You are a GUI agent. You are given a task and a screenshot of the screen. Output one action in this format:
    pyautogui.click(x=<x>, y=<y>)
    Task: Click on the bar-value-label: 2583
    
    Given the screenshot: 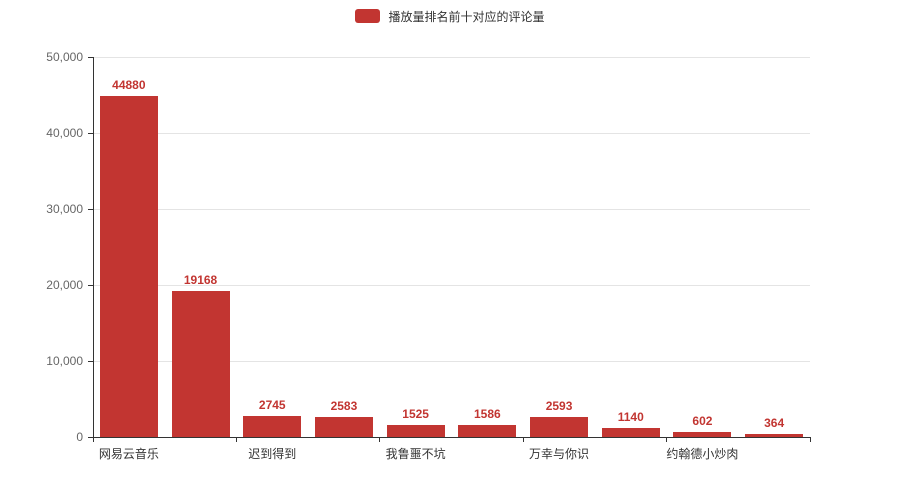 What is the action you would take?
    pyautogui.click(x=344, y=406)
    